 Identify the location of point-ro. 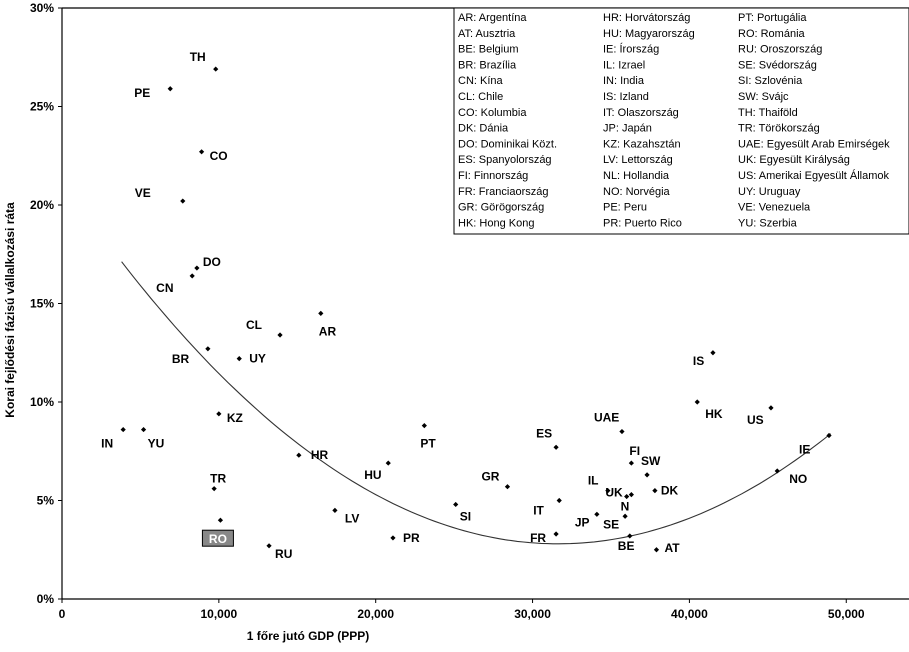
(220, 520).